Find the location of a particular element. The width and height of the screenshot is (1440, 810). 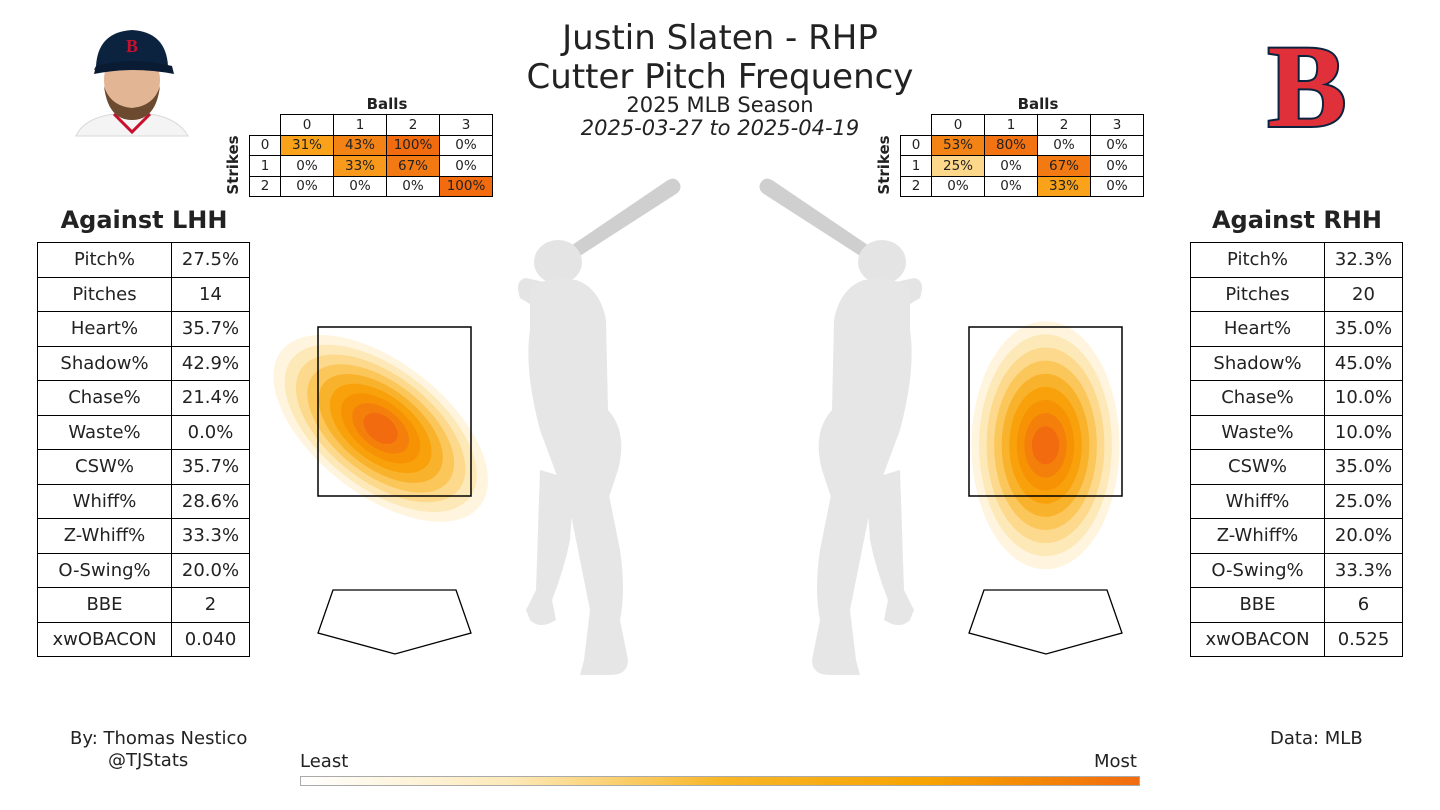

count-ball-header: 1 is located at coordinates (360, 125).